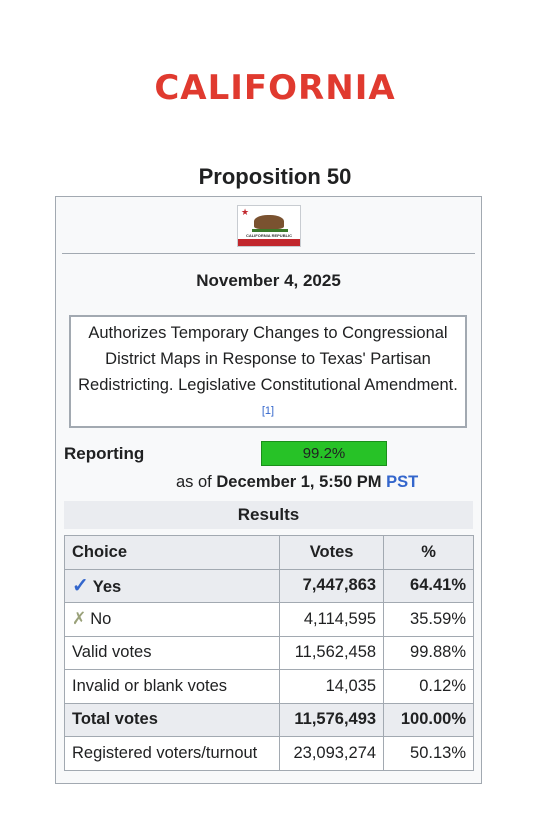 This screenshot has height=814, width=550. What do you see at coordinates (172, 719) in the screenshot?
I see `choice-cell: Total votes` at bounding box center [172, 719].